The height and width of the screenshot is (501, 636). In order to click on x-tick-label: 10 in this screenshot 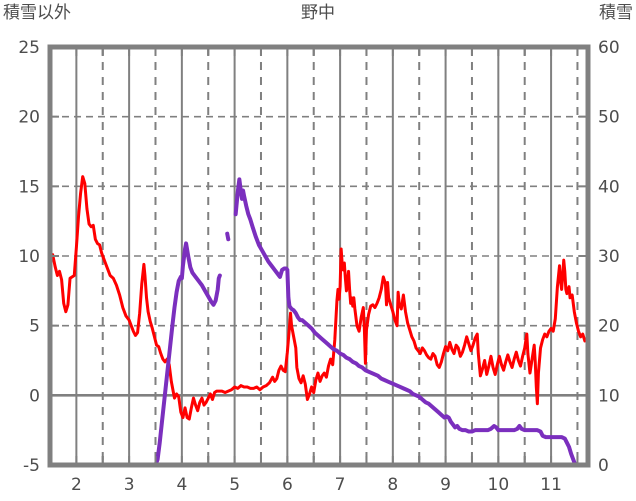, I will do `click(499, 485)`.